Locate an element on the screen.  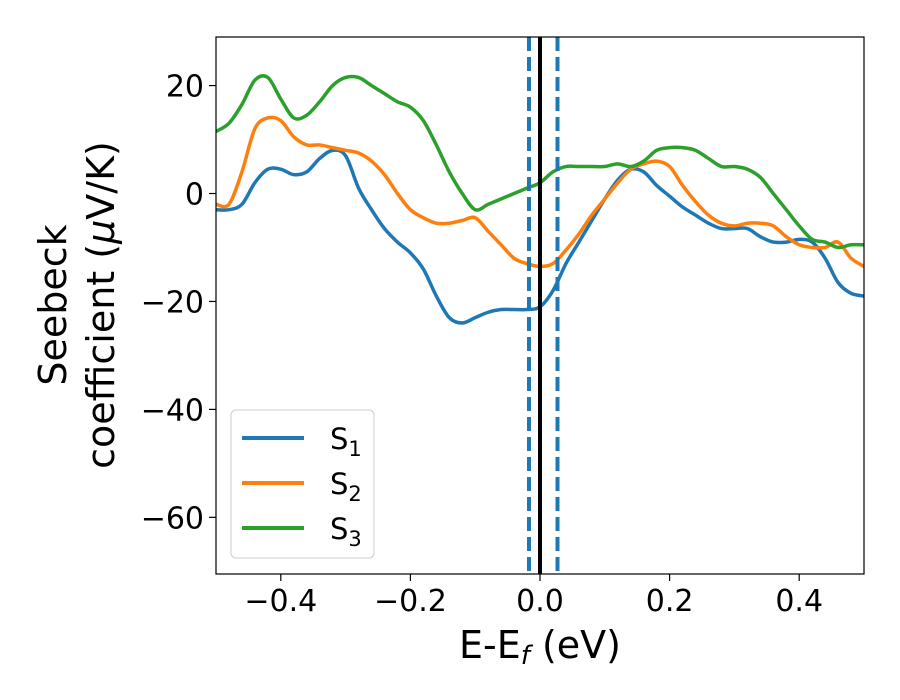
x-tick-label: 0.2 is located at coordinates (670, 601).